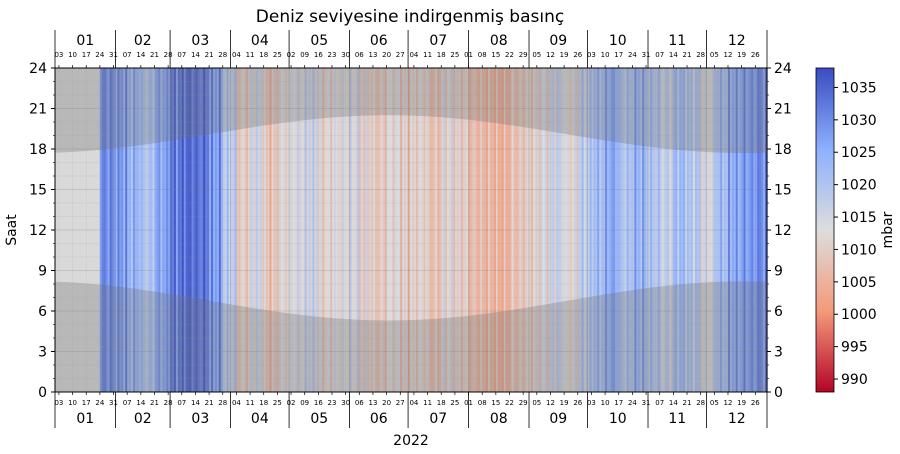 This screenshot has height=454, width=900. I want to click on night-evening-shade, so click(411, 111).